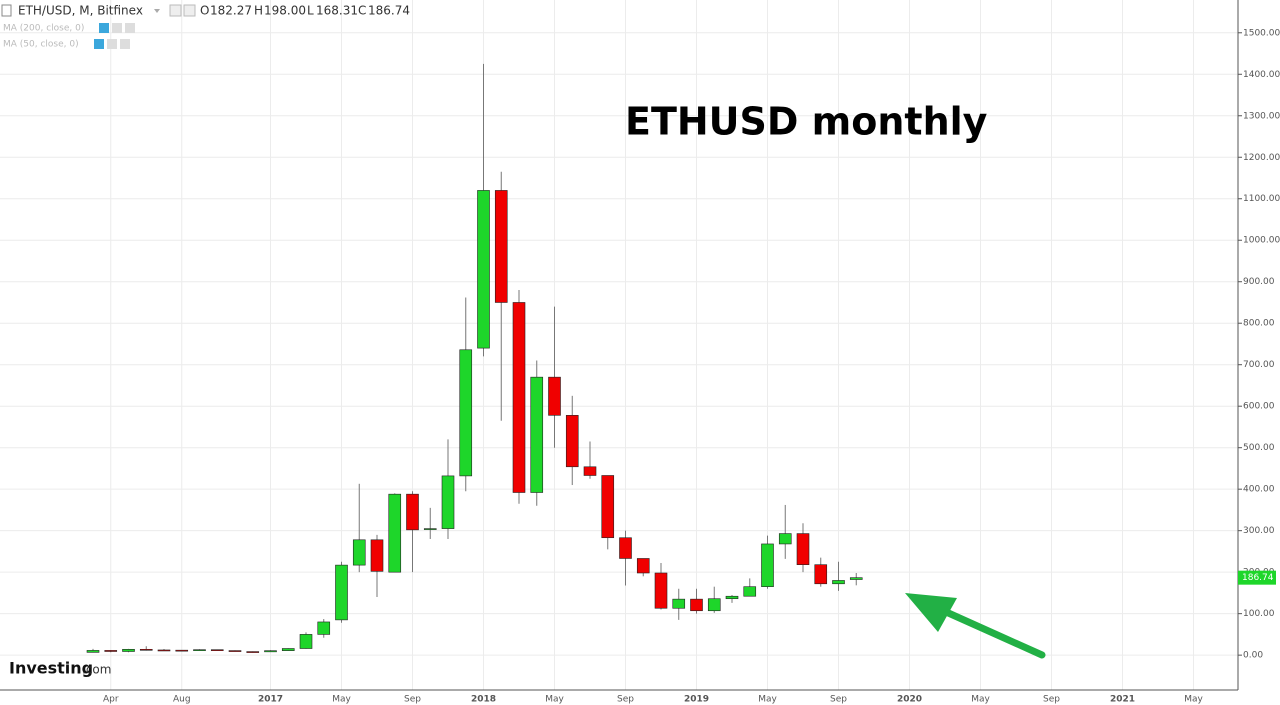  Describe the element at coordinates (1259, 490) in the screenshot. I see `y-tick-label: 400.00` at that location.